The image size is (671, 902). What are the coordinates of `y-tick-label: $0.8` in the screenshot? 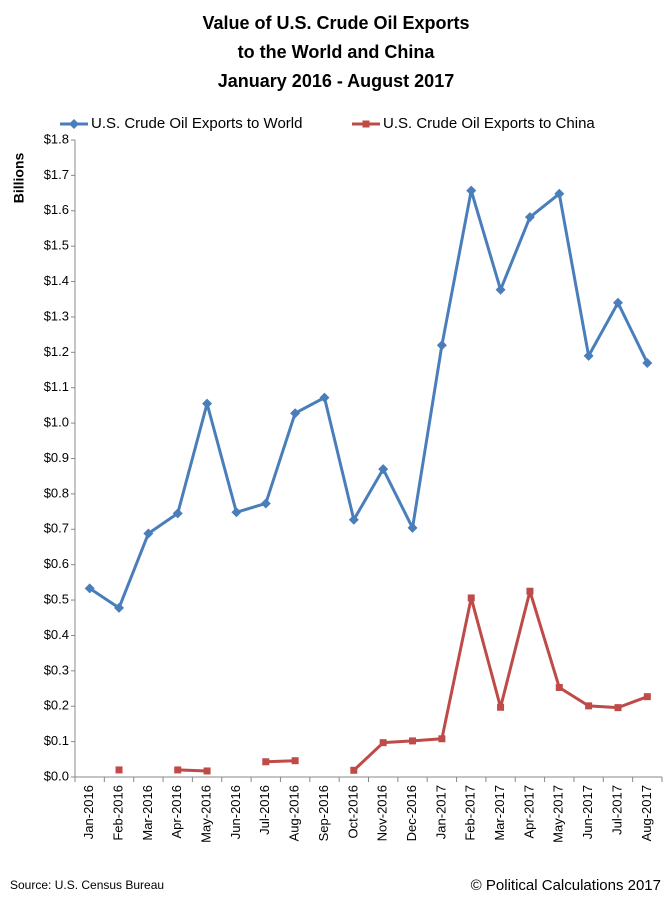 It's located at (56, 492).